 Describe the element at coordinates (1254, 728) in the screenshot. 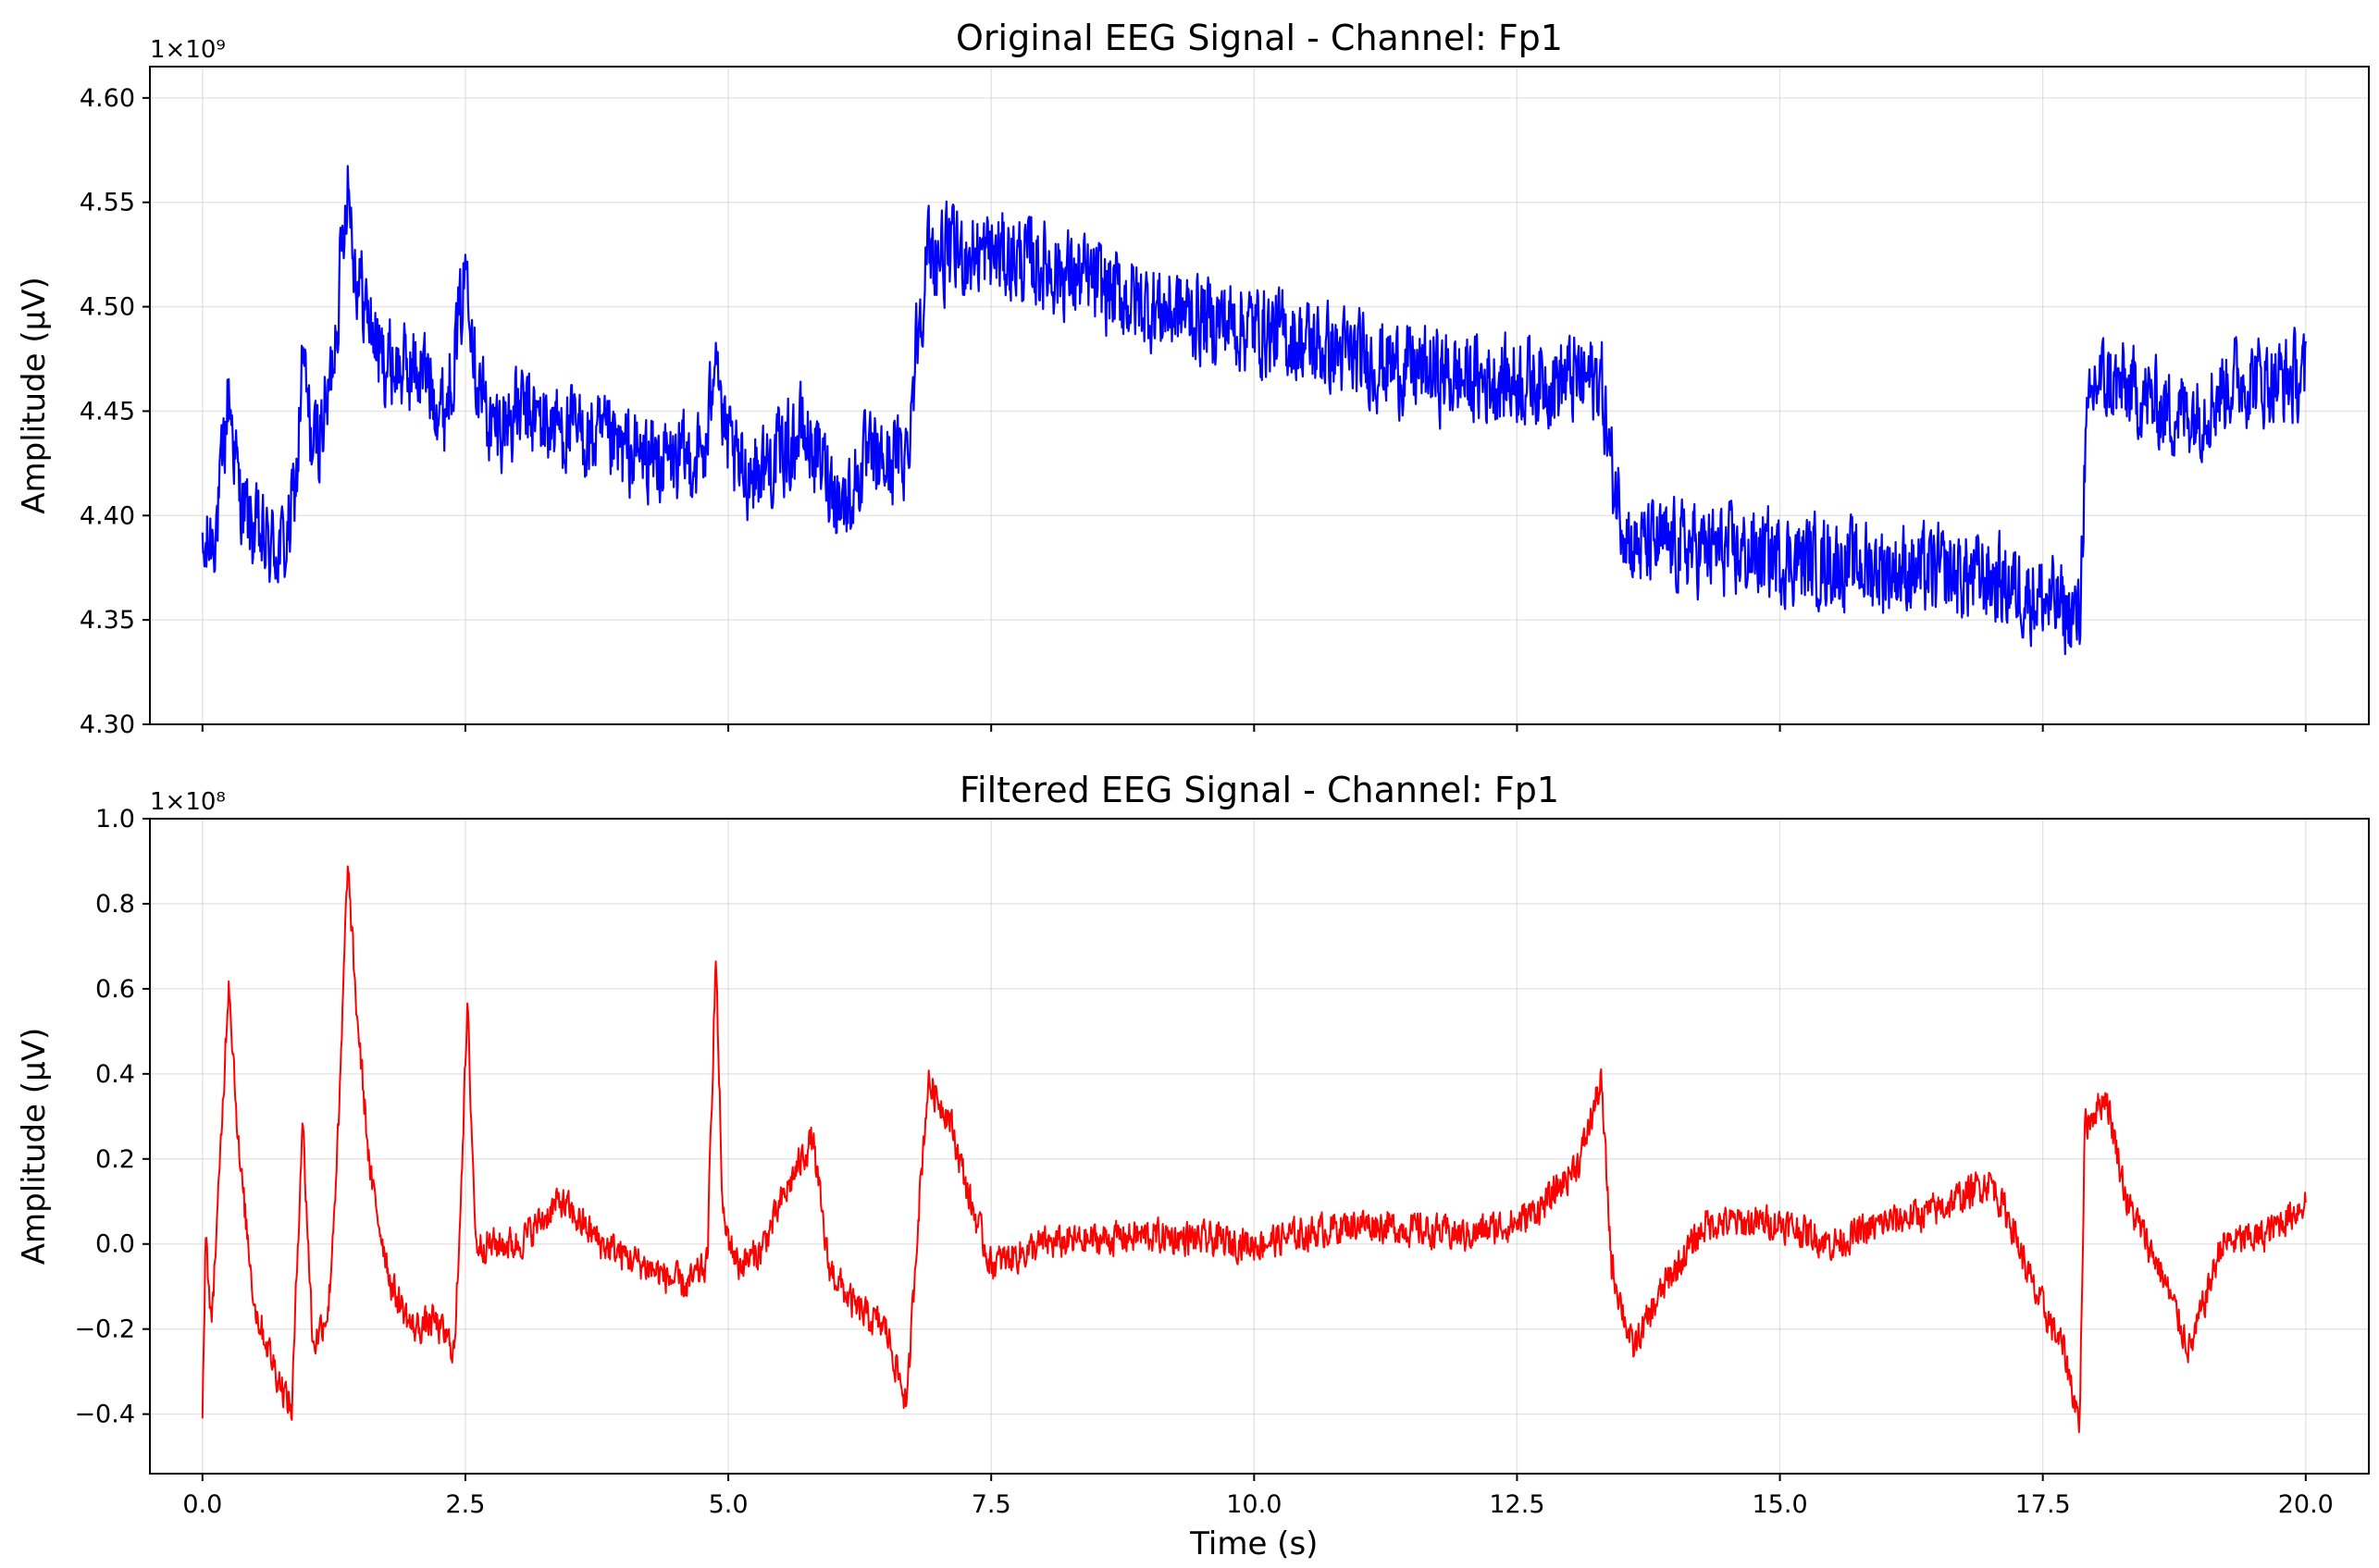

I see `original-x-ticks` at that location.